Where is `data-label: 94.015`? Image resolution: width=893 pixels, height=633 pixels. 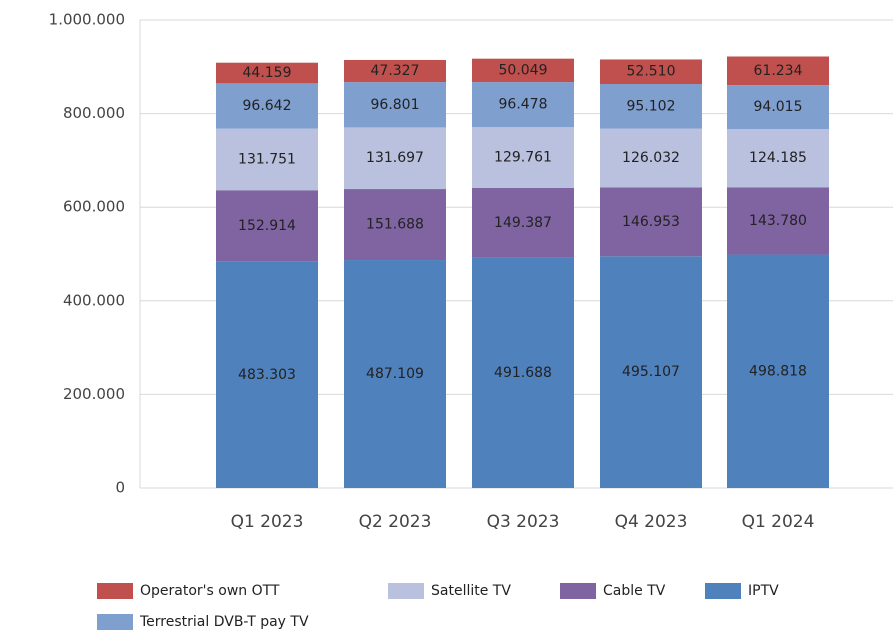
data-label: 94.015 is located at coordinates (778, 107).